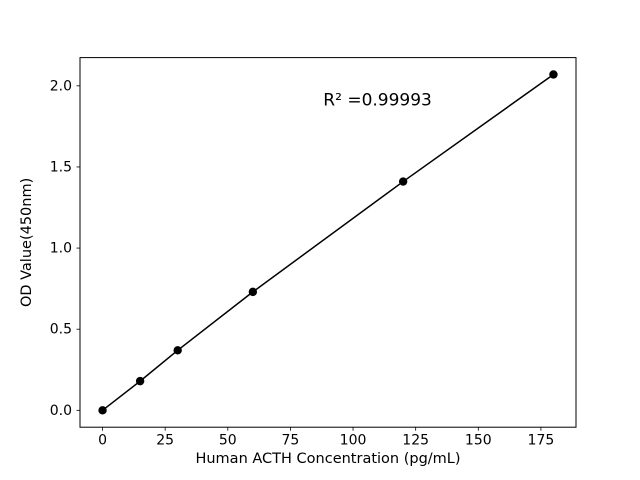 Image resolution: width=640 pixels, height=480 pixels. I want to click on x-tick-label: 175, so click(541, 441).